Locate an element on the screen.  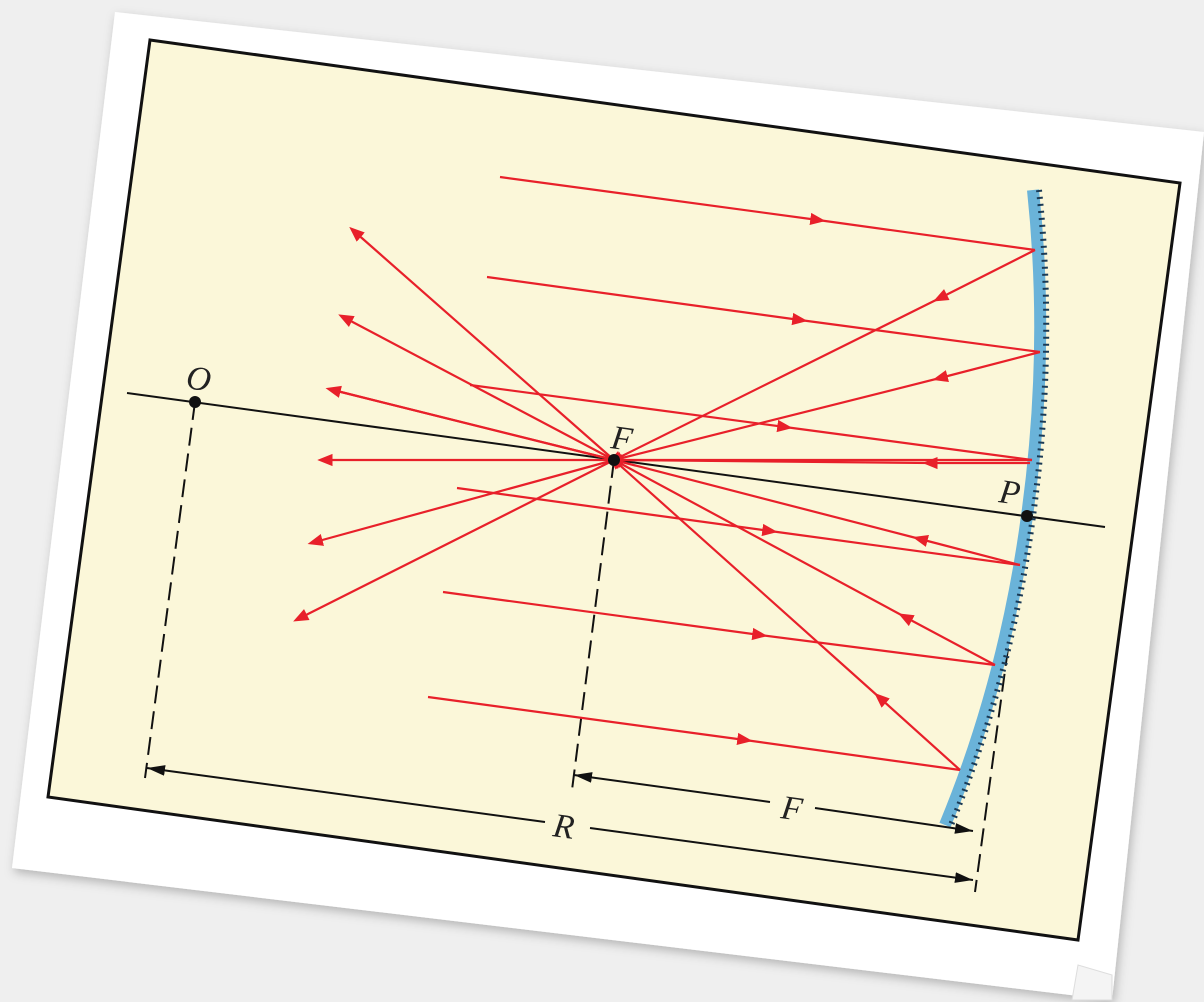
point-f is located at coordinates (614, 460).